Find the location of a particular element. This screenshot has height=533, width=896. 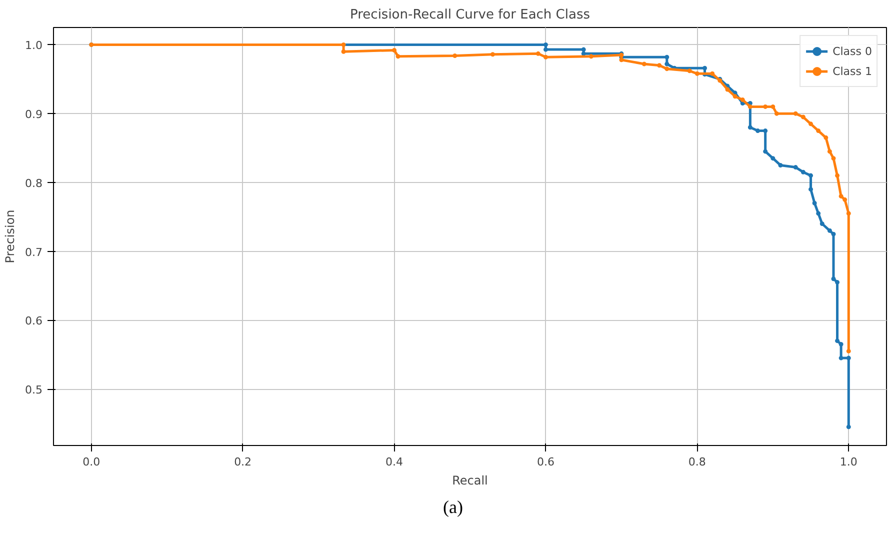

y-tick-label: 0.6 is located at coordinates (34, 321).